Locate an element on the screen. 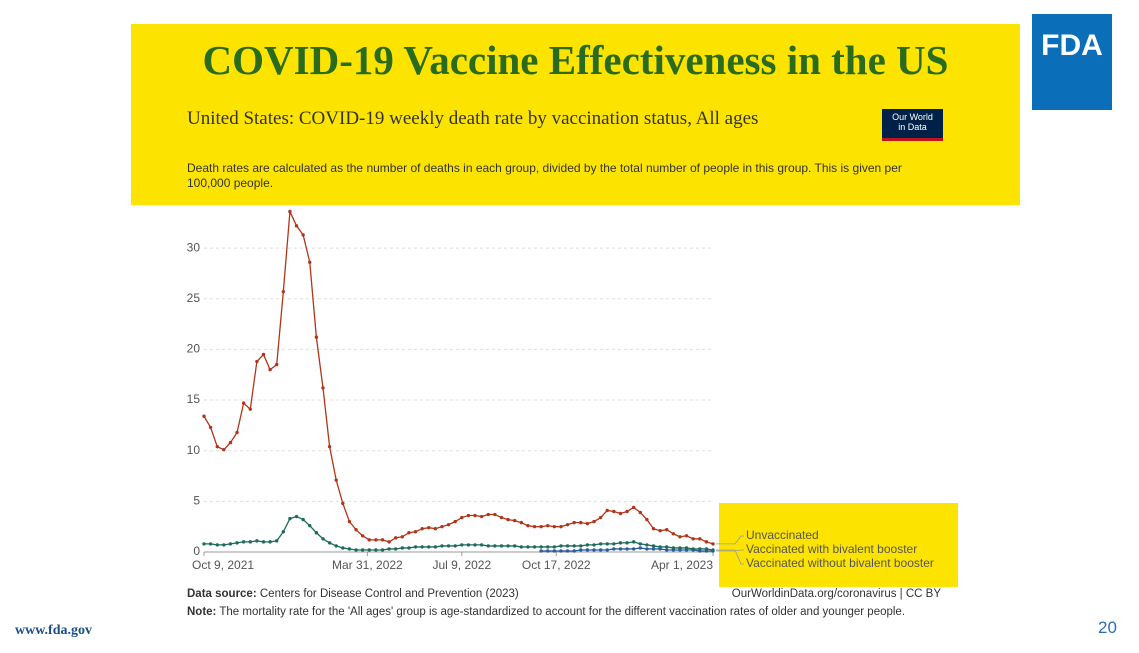  legend-label: Vaccinated without bivalent booster is located at coordinates (840, 563).